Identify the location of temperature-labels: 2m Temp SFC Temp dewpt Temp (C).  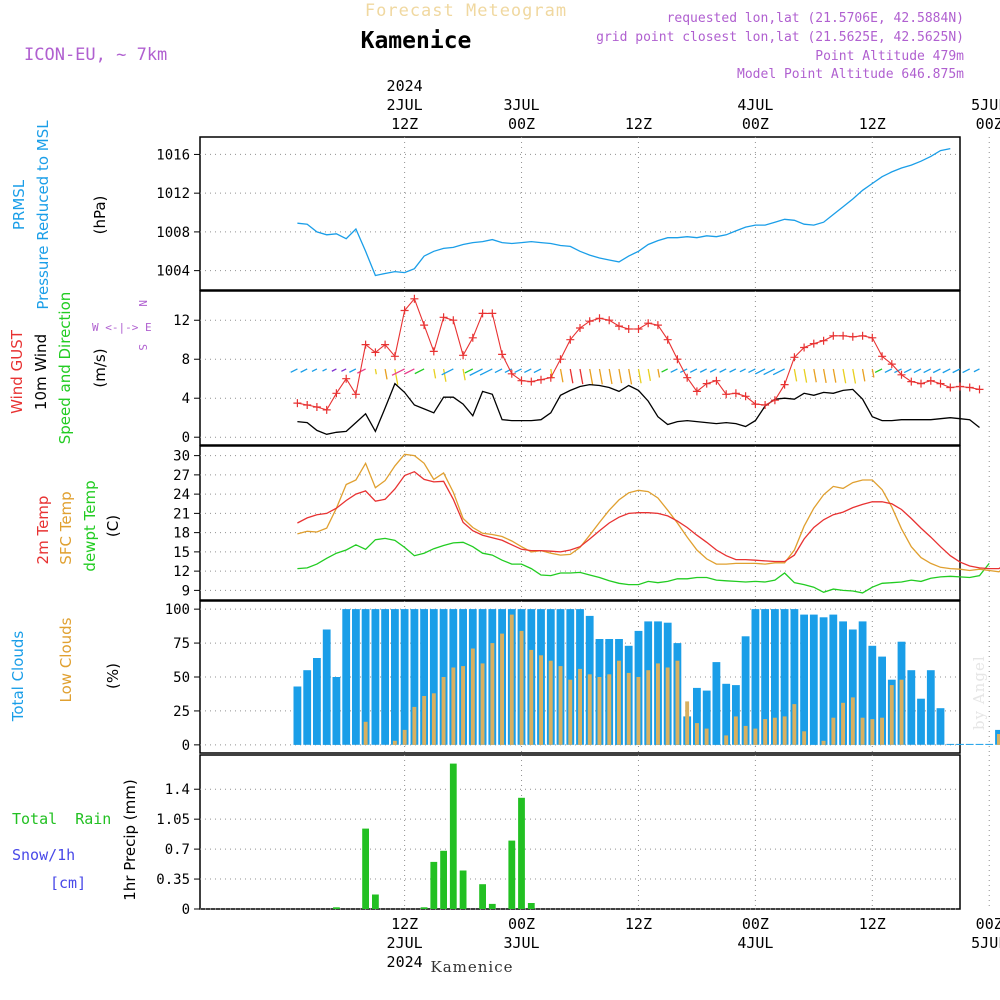
(78, 525).